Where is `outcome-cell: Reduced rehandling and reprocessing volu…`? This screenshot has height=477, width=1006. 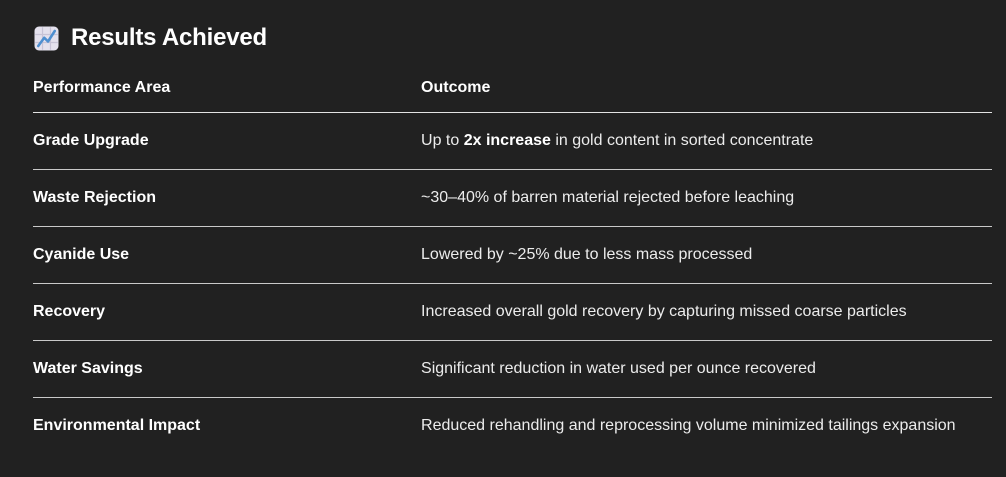 outcome-cell: Reduced rehandling and reprocessing volu… is located at coordinates (688, 425).